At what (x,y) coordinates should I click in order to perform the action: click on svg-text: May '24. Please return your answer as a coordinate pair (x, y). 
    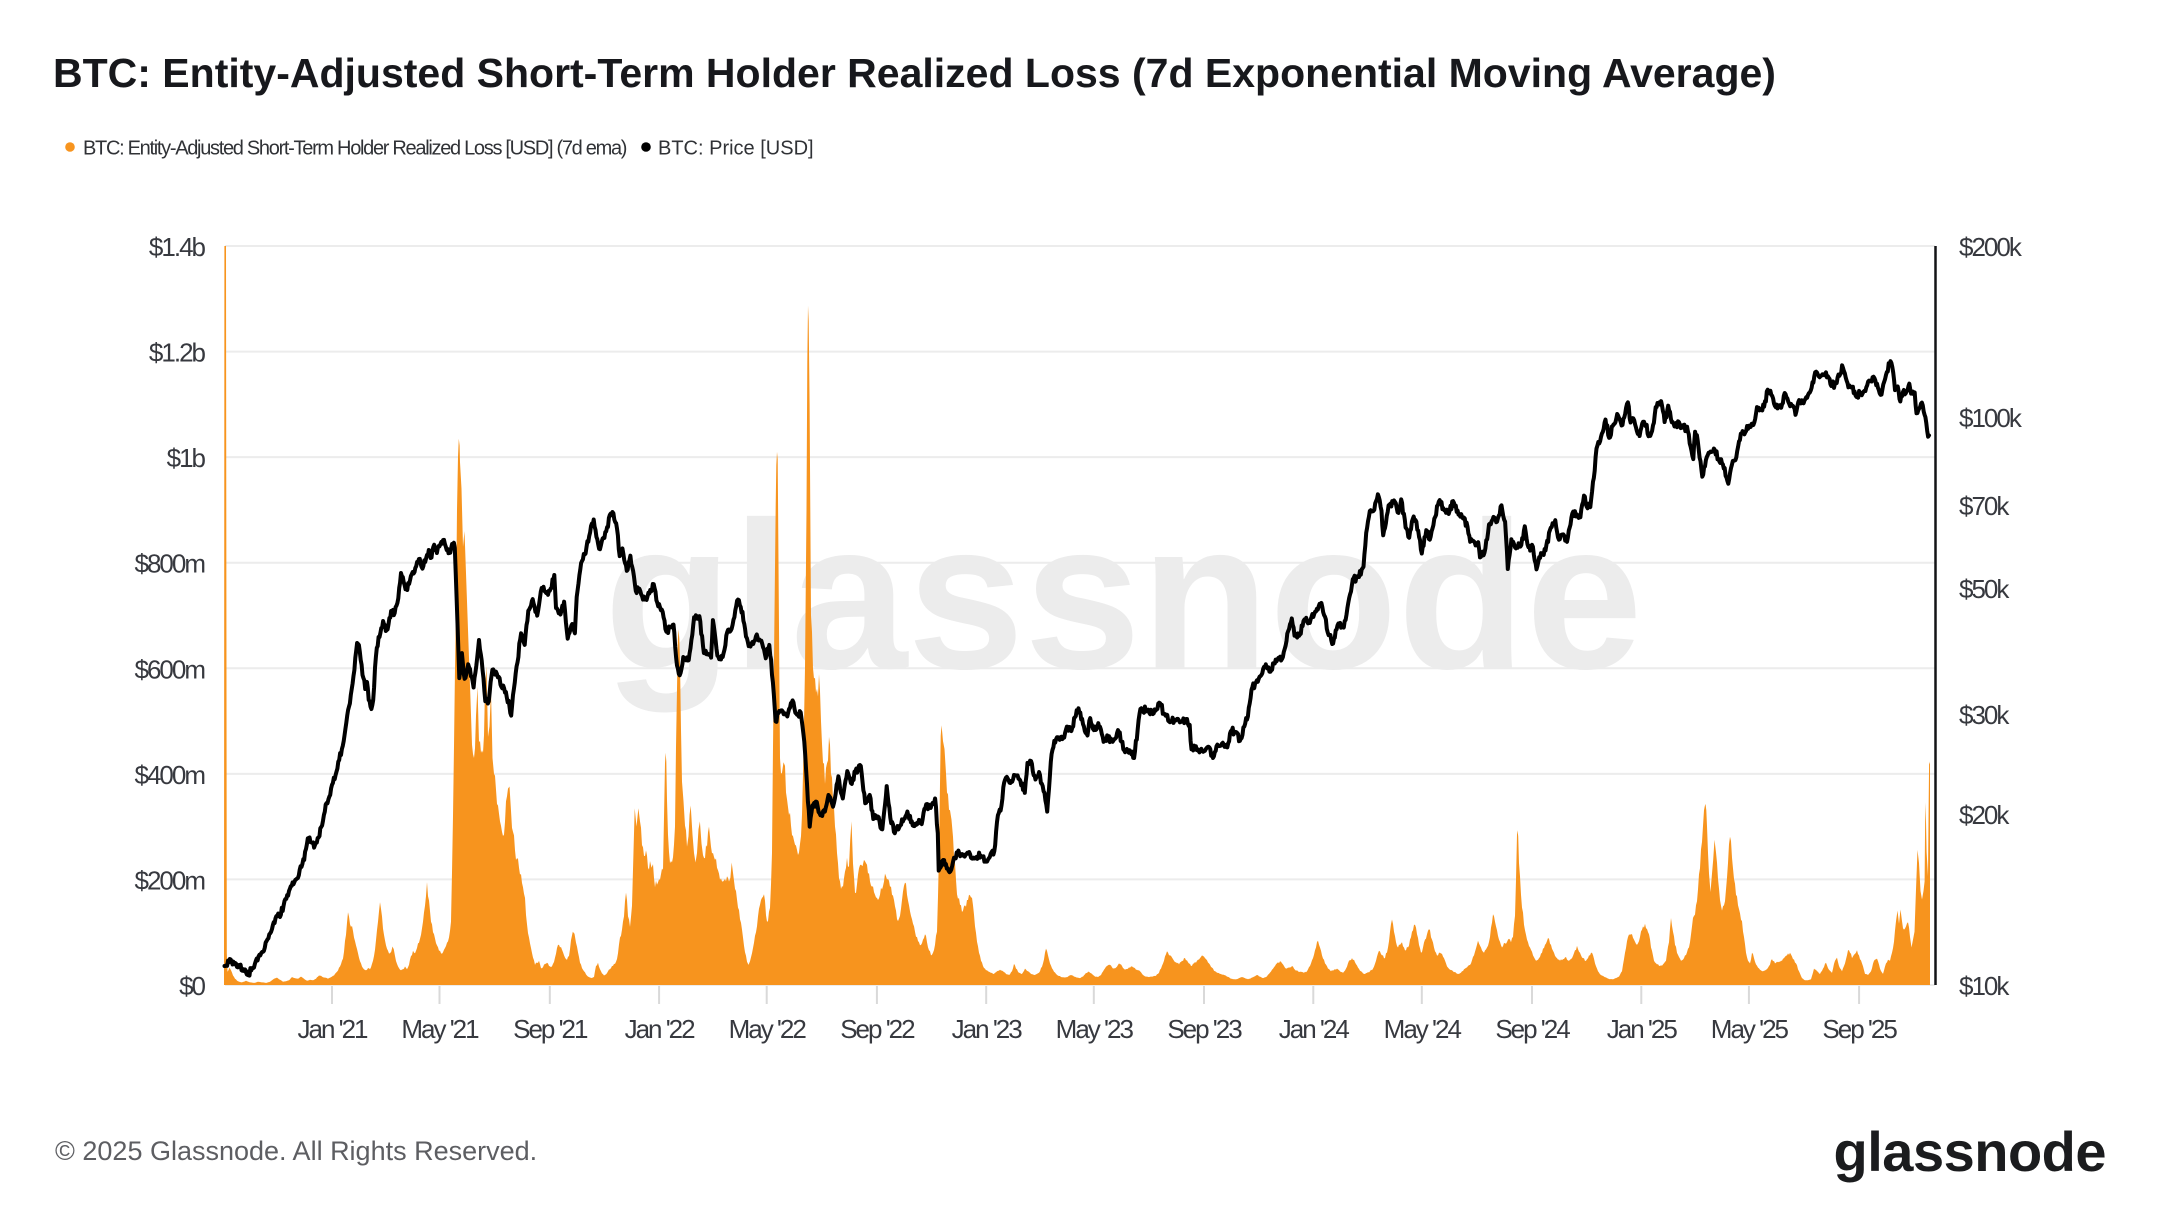
    Looking at the image, I should click on (1423, 1029).